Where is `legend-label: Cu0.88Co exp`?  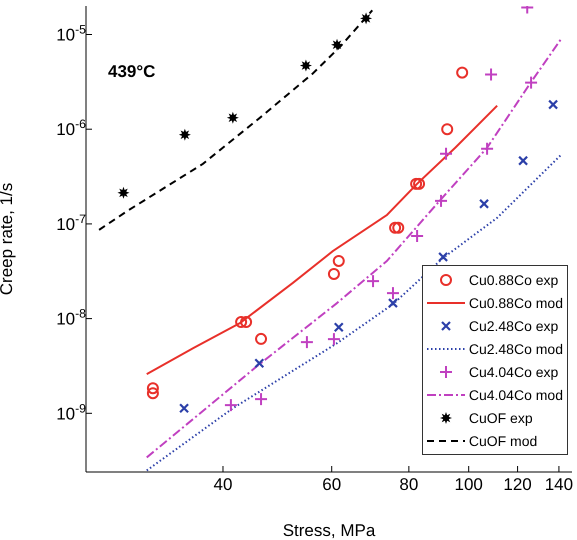
legend-label: Cu0.88Co exp is located at coordinates (513, 280).